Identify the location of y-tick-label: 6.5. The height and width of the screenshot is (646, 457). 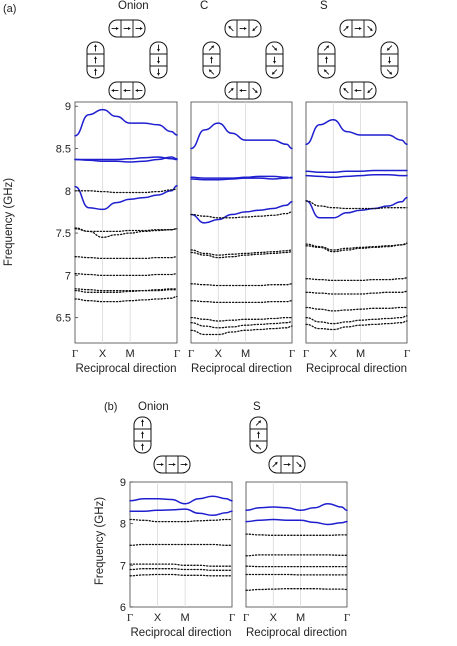
(63, 319).